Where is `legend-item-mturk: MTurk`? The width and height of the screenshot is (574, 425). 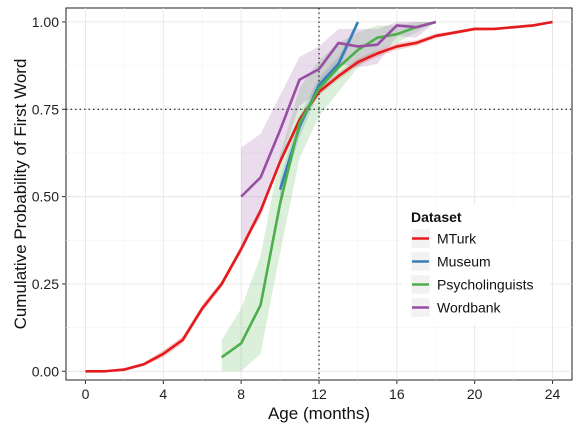 legend-item-mturk: MTurk is located at coordinates (443, 238).